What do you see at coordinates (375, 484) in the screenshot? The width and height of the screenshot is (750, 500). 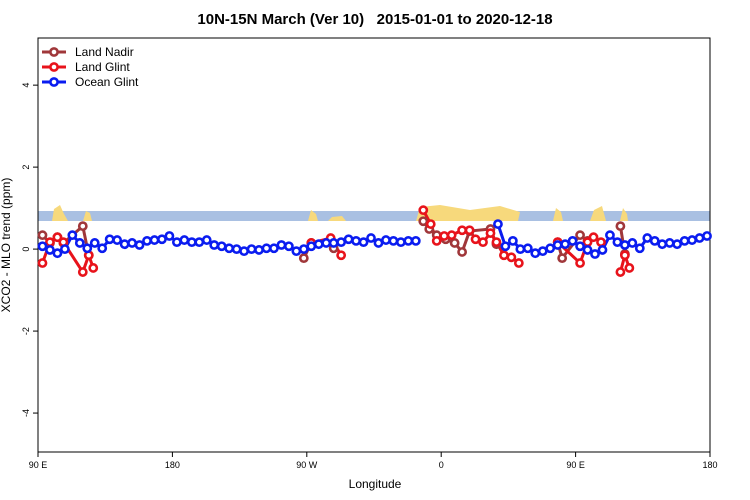 I see `x-axis-label: Longitude` at bounding box center [375, 484].